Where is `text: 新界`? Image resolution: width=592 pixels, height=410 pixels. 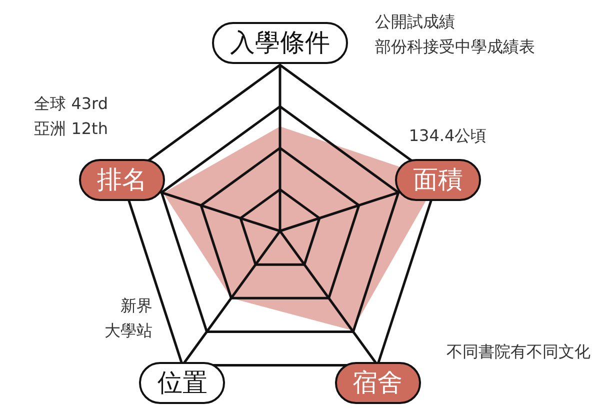
text: 新界 is located at coordinates (136, 305).